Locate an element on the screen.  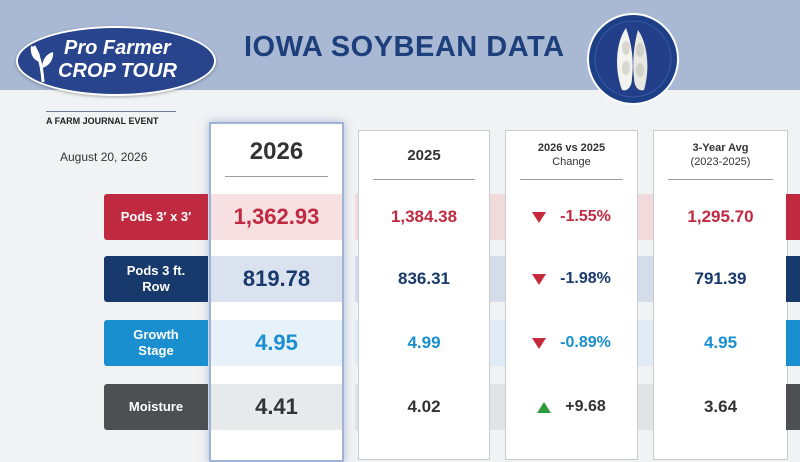
change-title: 2026 vs 2025 is located at coordinates (571, 148).